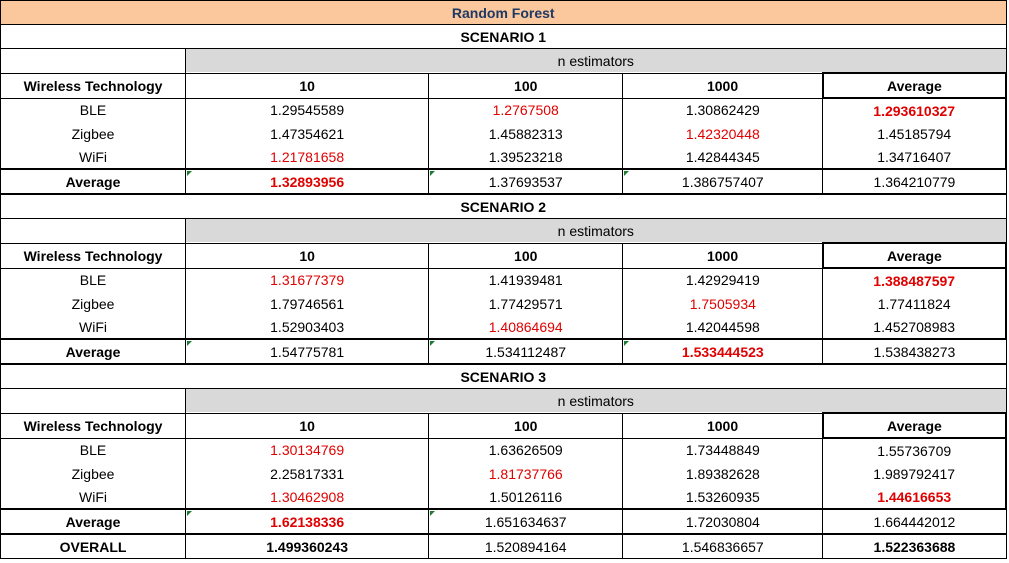 This screenshot has width=1009, height=563. Describe the element at coordinates (914, 546) in the screenshot. I see `cell-value: 1.522363688` at that location.